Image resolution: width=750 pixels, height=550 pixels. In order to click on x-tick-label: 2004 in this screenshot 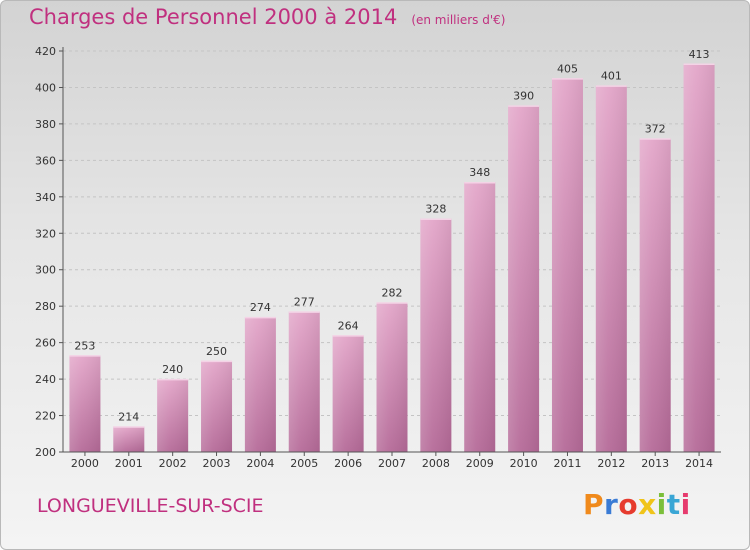, I will do `click(260, 463)`.